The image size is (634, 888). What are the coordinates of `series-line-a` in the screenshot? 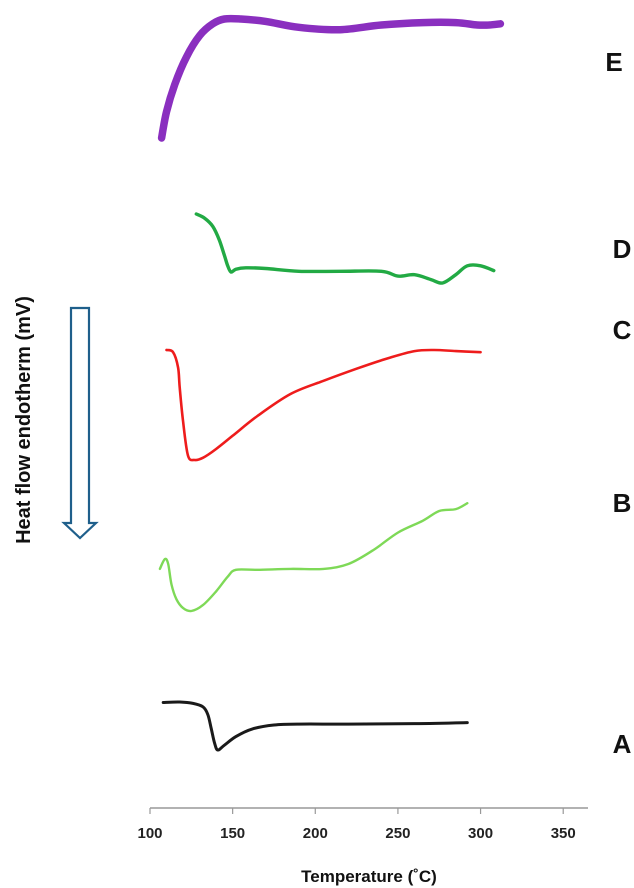 It's located at (315, 726).